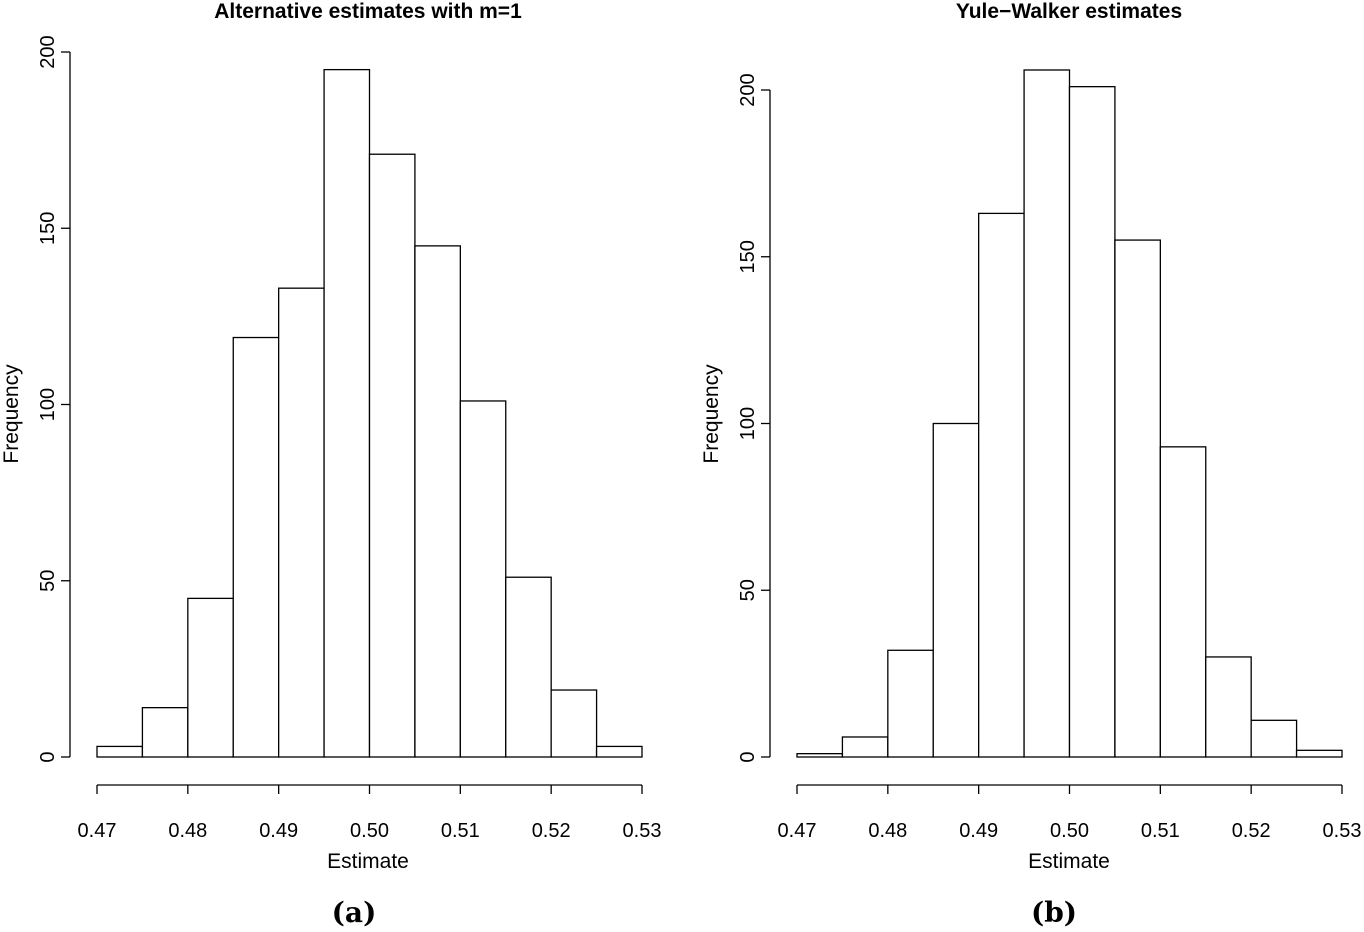 The width and height of the screenshot is (1364, 932). I want to click on chart-title: Yule−Walker estimates, so click(1069, 11).